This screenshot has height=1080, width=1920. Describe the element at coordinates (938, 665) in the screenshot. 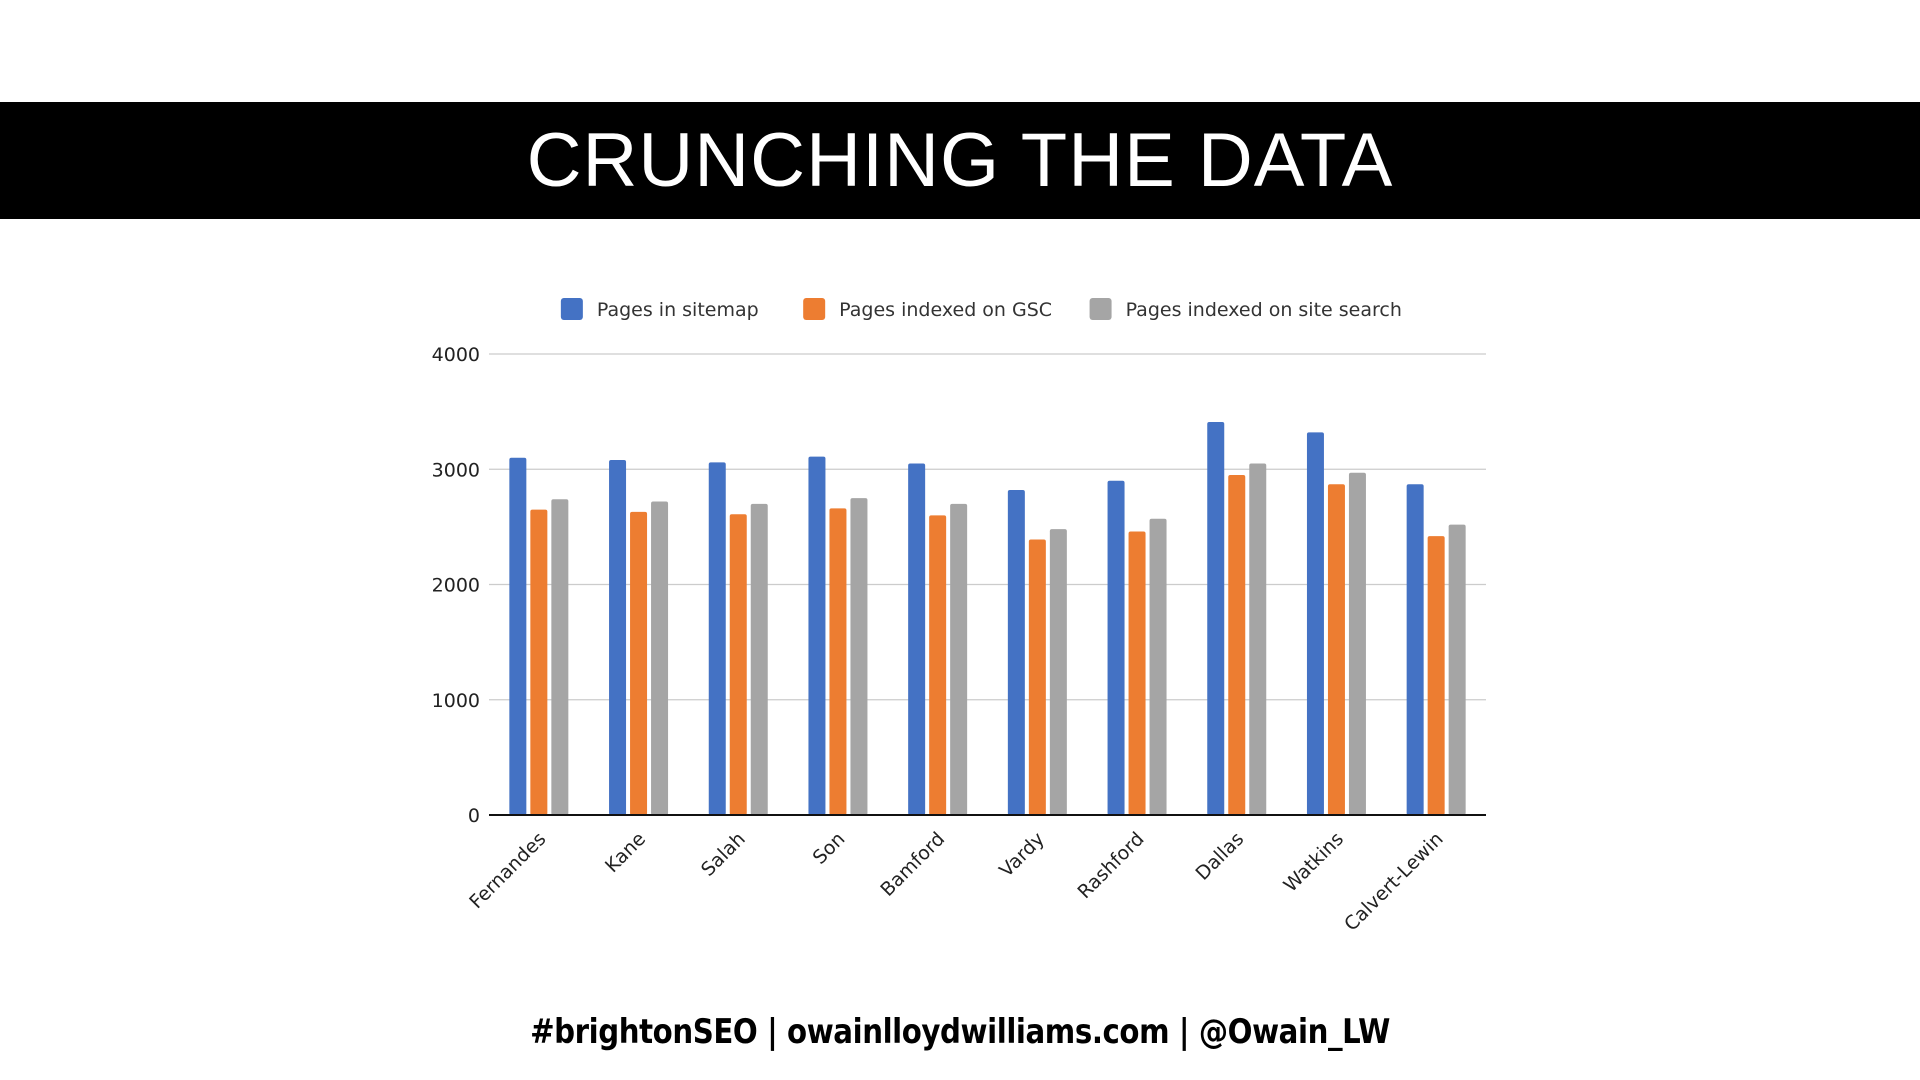

I see `bar-pages-indexed-on-gsc-bamford` at that location.